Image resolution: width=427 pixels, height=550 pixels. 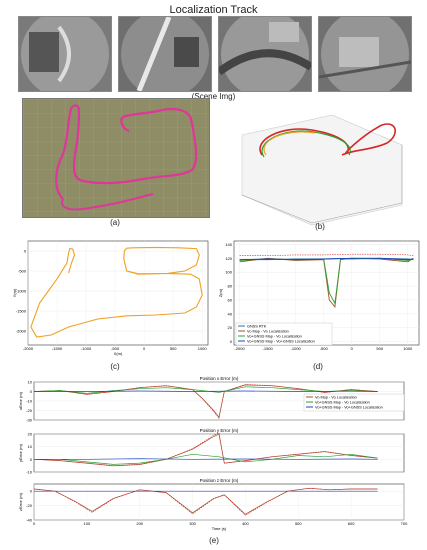 I want to click on y-axis-label-d: Z(m), so click(x=220, y=292).